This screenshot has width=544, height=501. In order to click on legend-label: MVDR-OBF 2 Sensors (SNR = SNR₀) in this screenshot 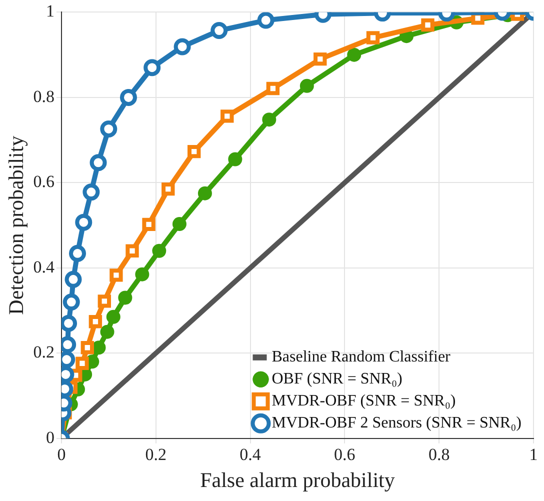, I will do `click(397, 423)`.